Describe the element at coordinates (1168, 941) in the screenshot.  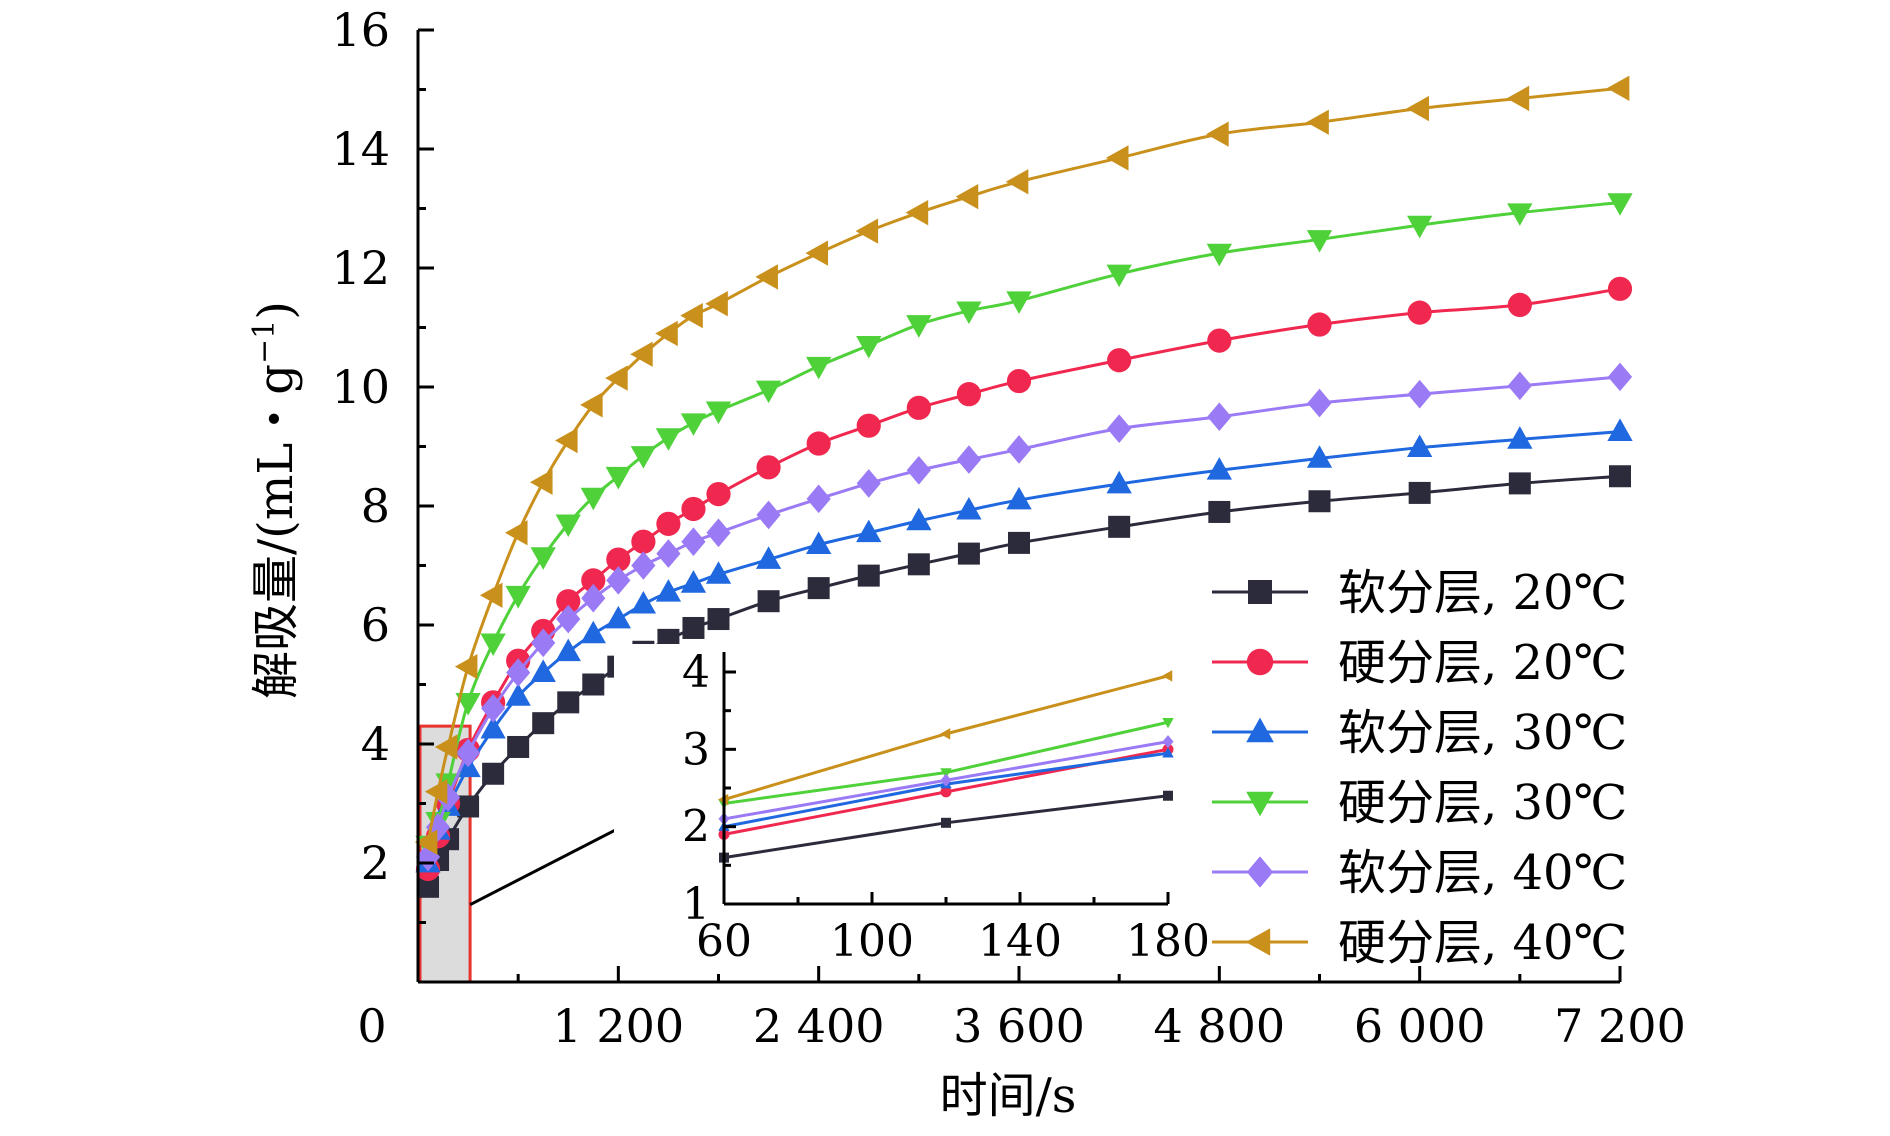
I see `inset-x-tick-label: 180` at that location.